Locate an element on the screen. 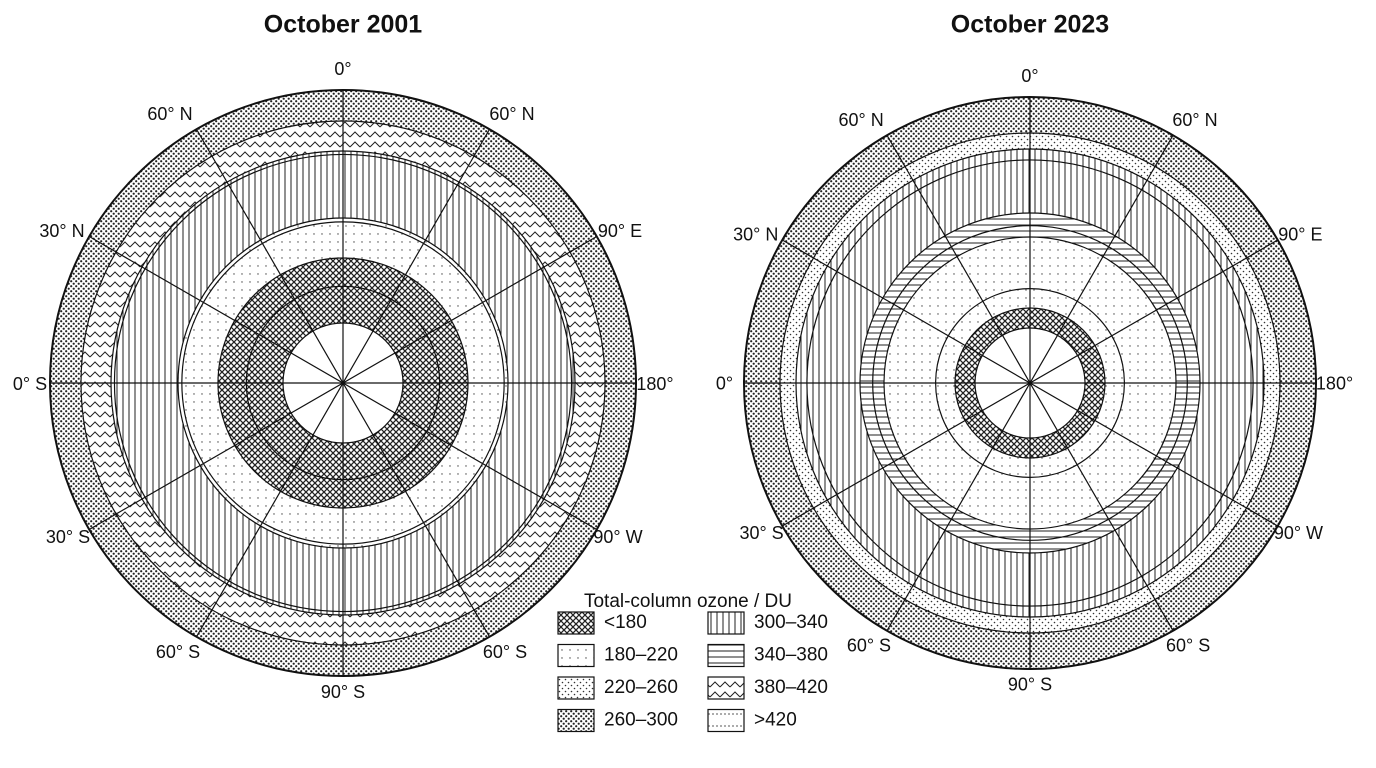  legend-label: 340–380 is located at coordinates (791, 655).